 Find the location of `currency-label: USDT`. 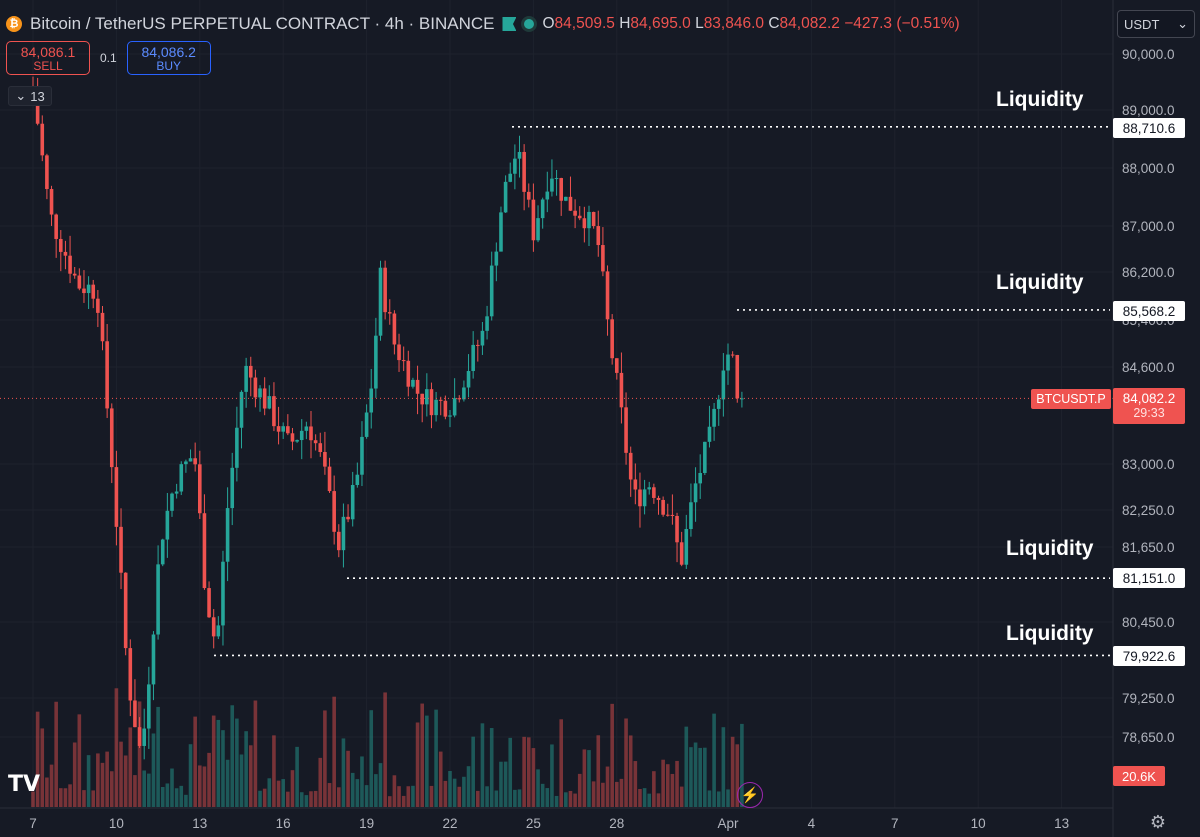

currency-label: USDT is located at coordinates (1142, 24).